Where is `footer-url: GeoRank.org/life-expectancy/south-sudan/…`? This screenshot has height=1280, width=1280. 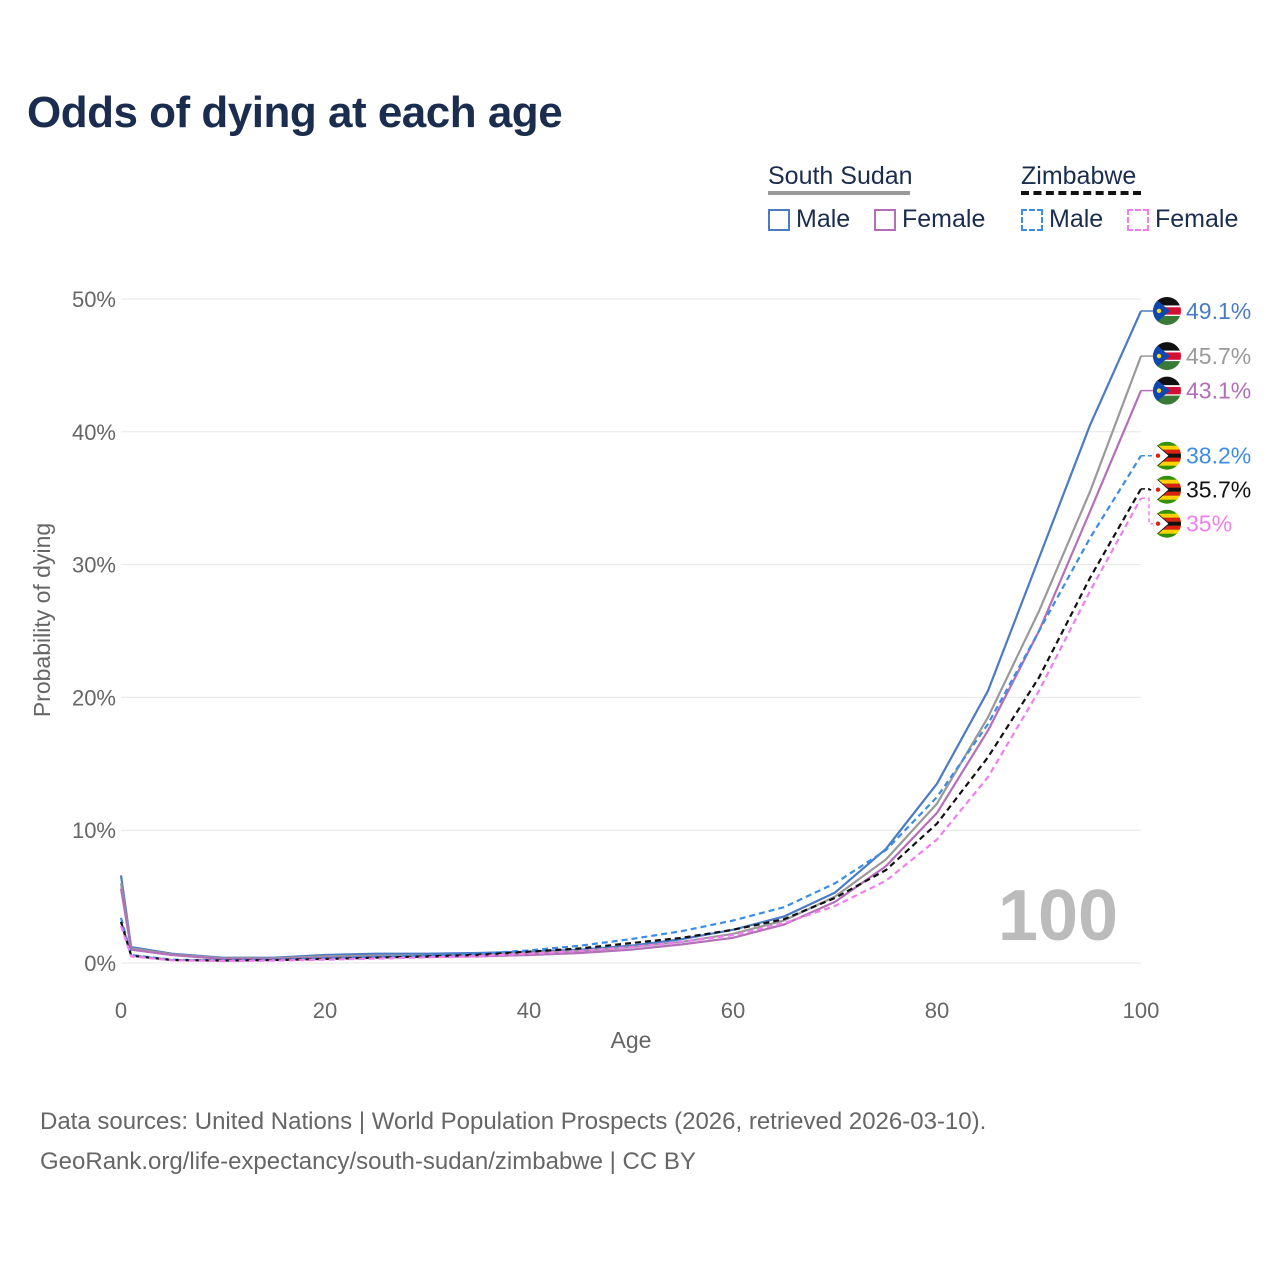 footer-url: GeoRank.org/life-expectancy/south-sudan/… is located at coordinates (368, 1161).